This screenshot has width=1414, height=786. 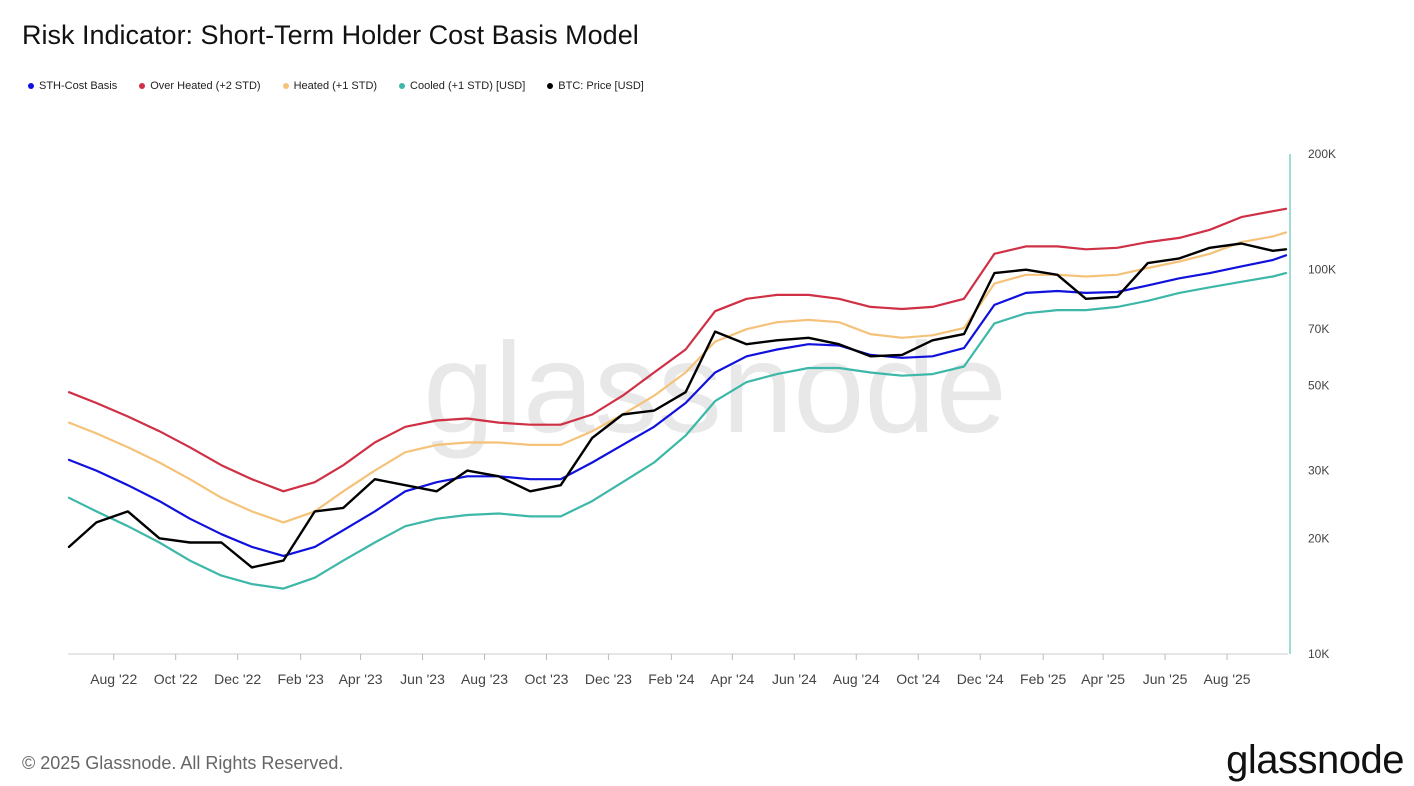 I want to click on x-tick-label: Dec '22, so click(x=237, y=679).